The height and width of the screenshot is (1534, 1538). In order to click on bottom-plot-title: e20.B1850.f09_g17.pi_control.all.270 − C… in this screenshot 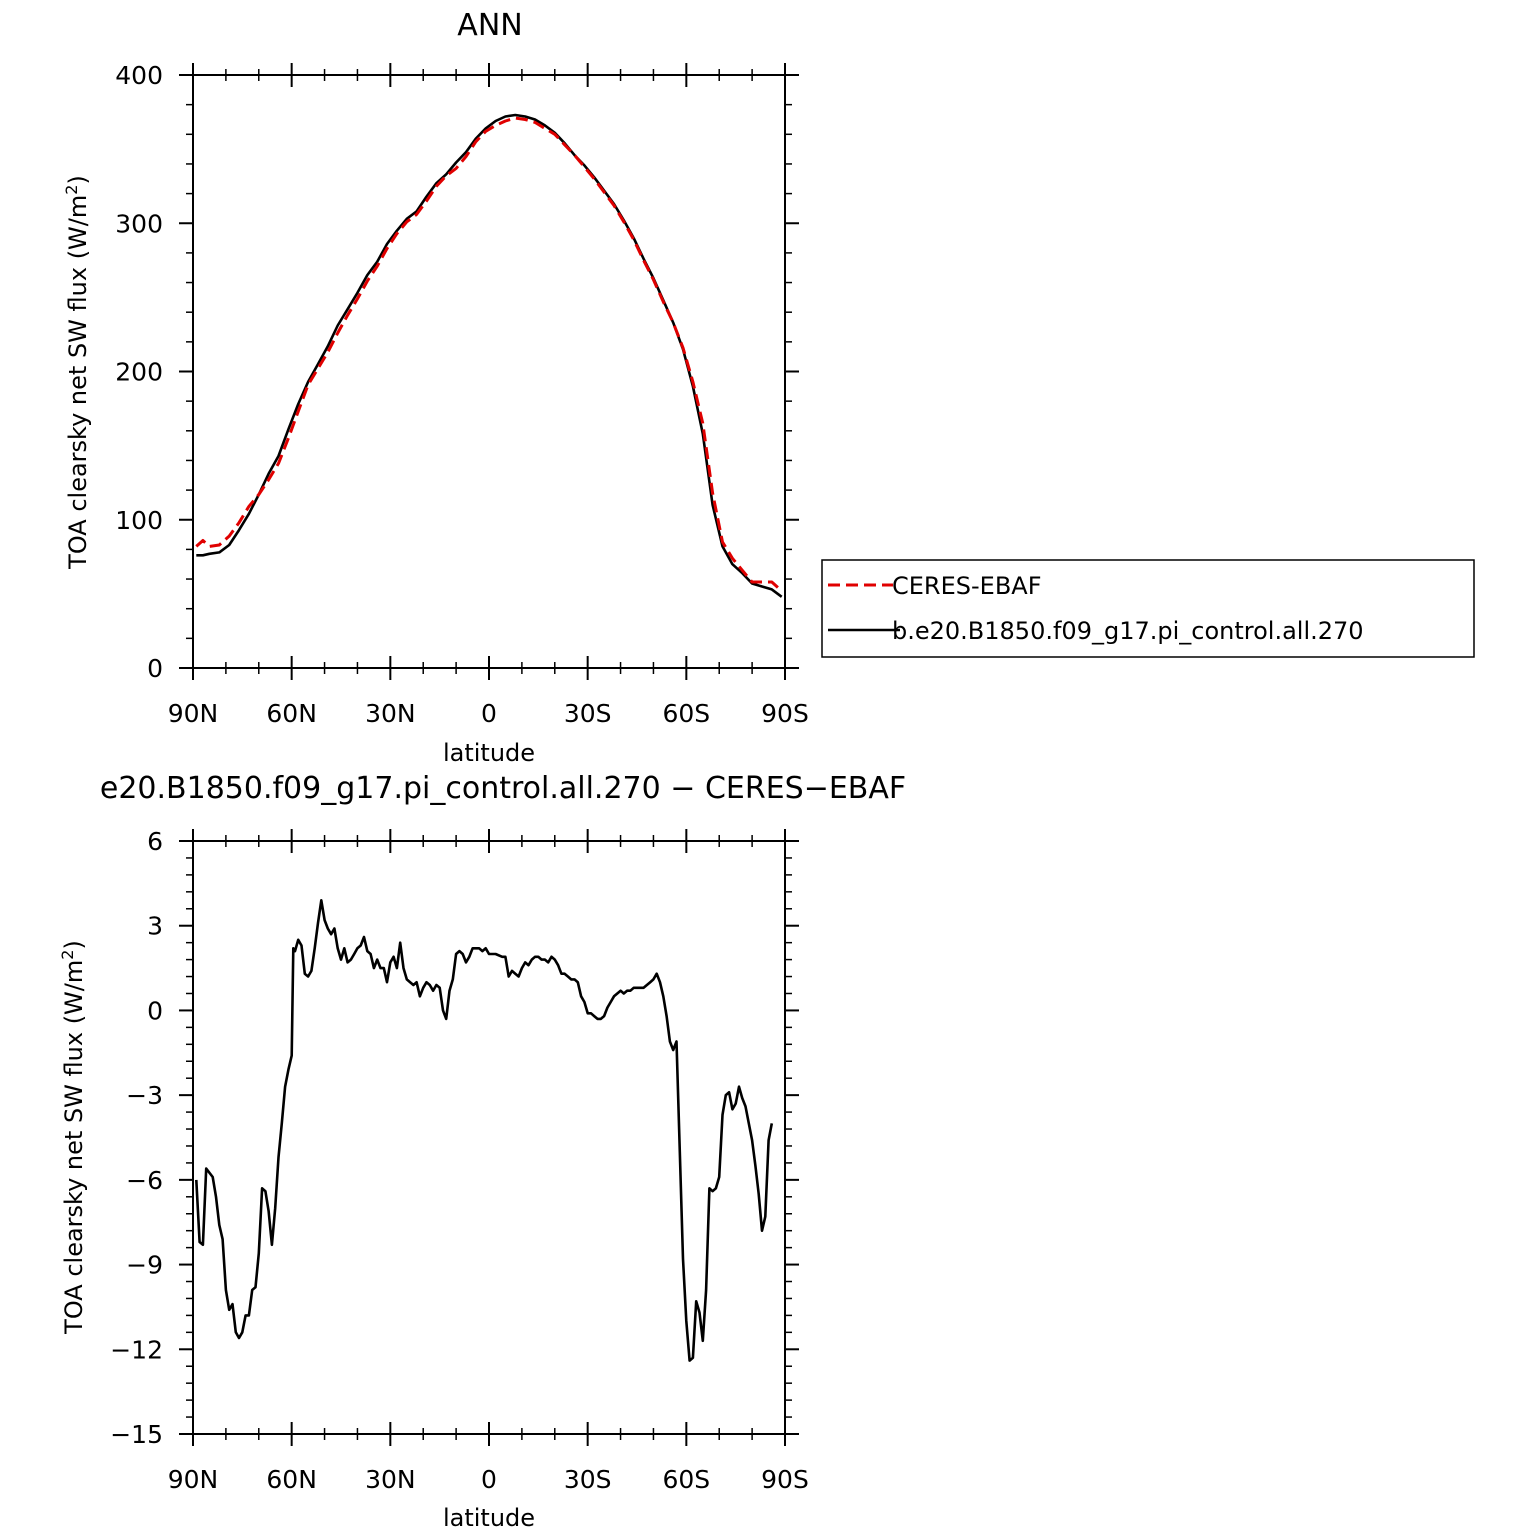, I will do `click(503, 788)`.